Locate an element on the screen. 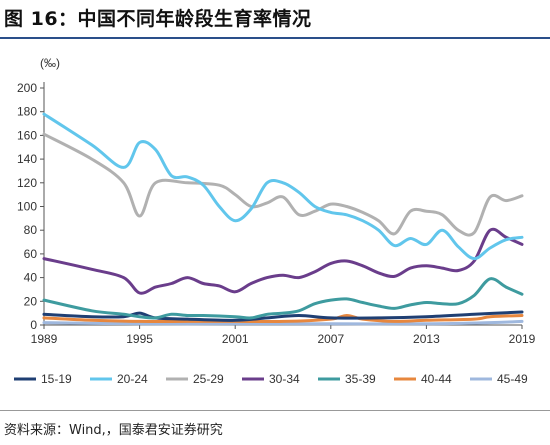 This screenshot has height=445, width=550. y-unit-label: (‰) is located at coordinates (50, 63).